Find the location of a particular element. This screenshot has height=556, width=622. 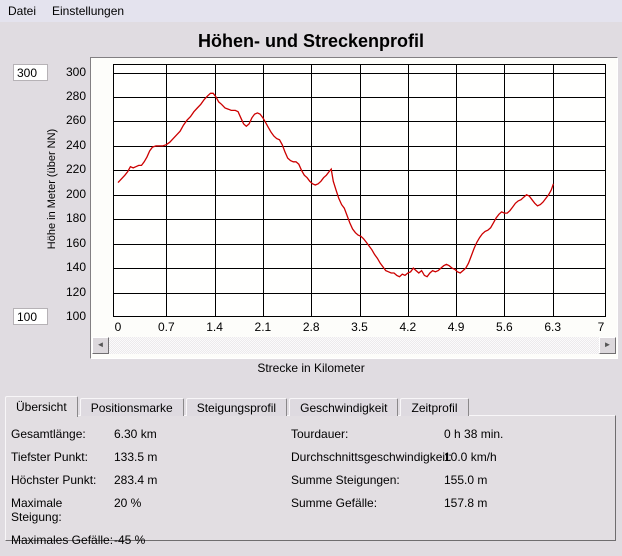

stat-gesamtlaenge: Gesamtlänge: 6.30 km is located at coordinates (84, 434).